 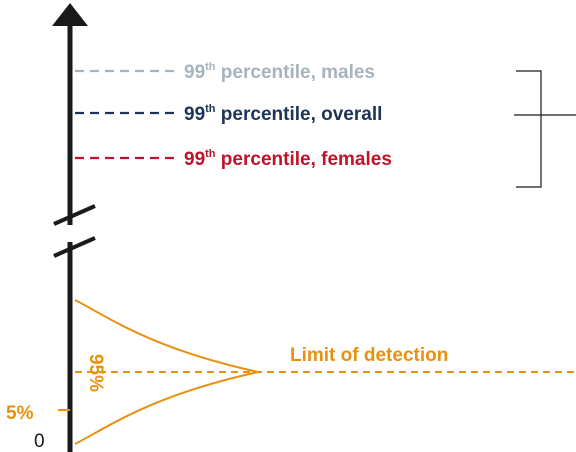 What do you see at coordinates (279, 72) in the screenshot?
I see `males-percentile-label: 99th percentile, males` at bounding box center [279, 72].